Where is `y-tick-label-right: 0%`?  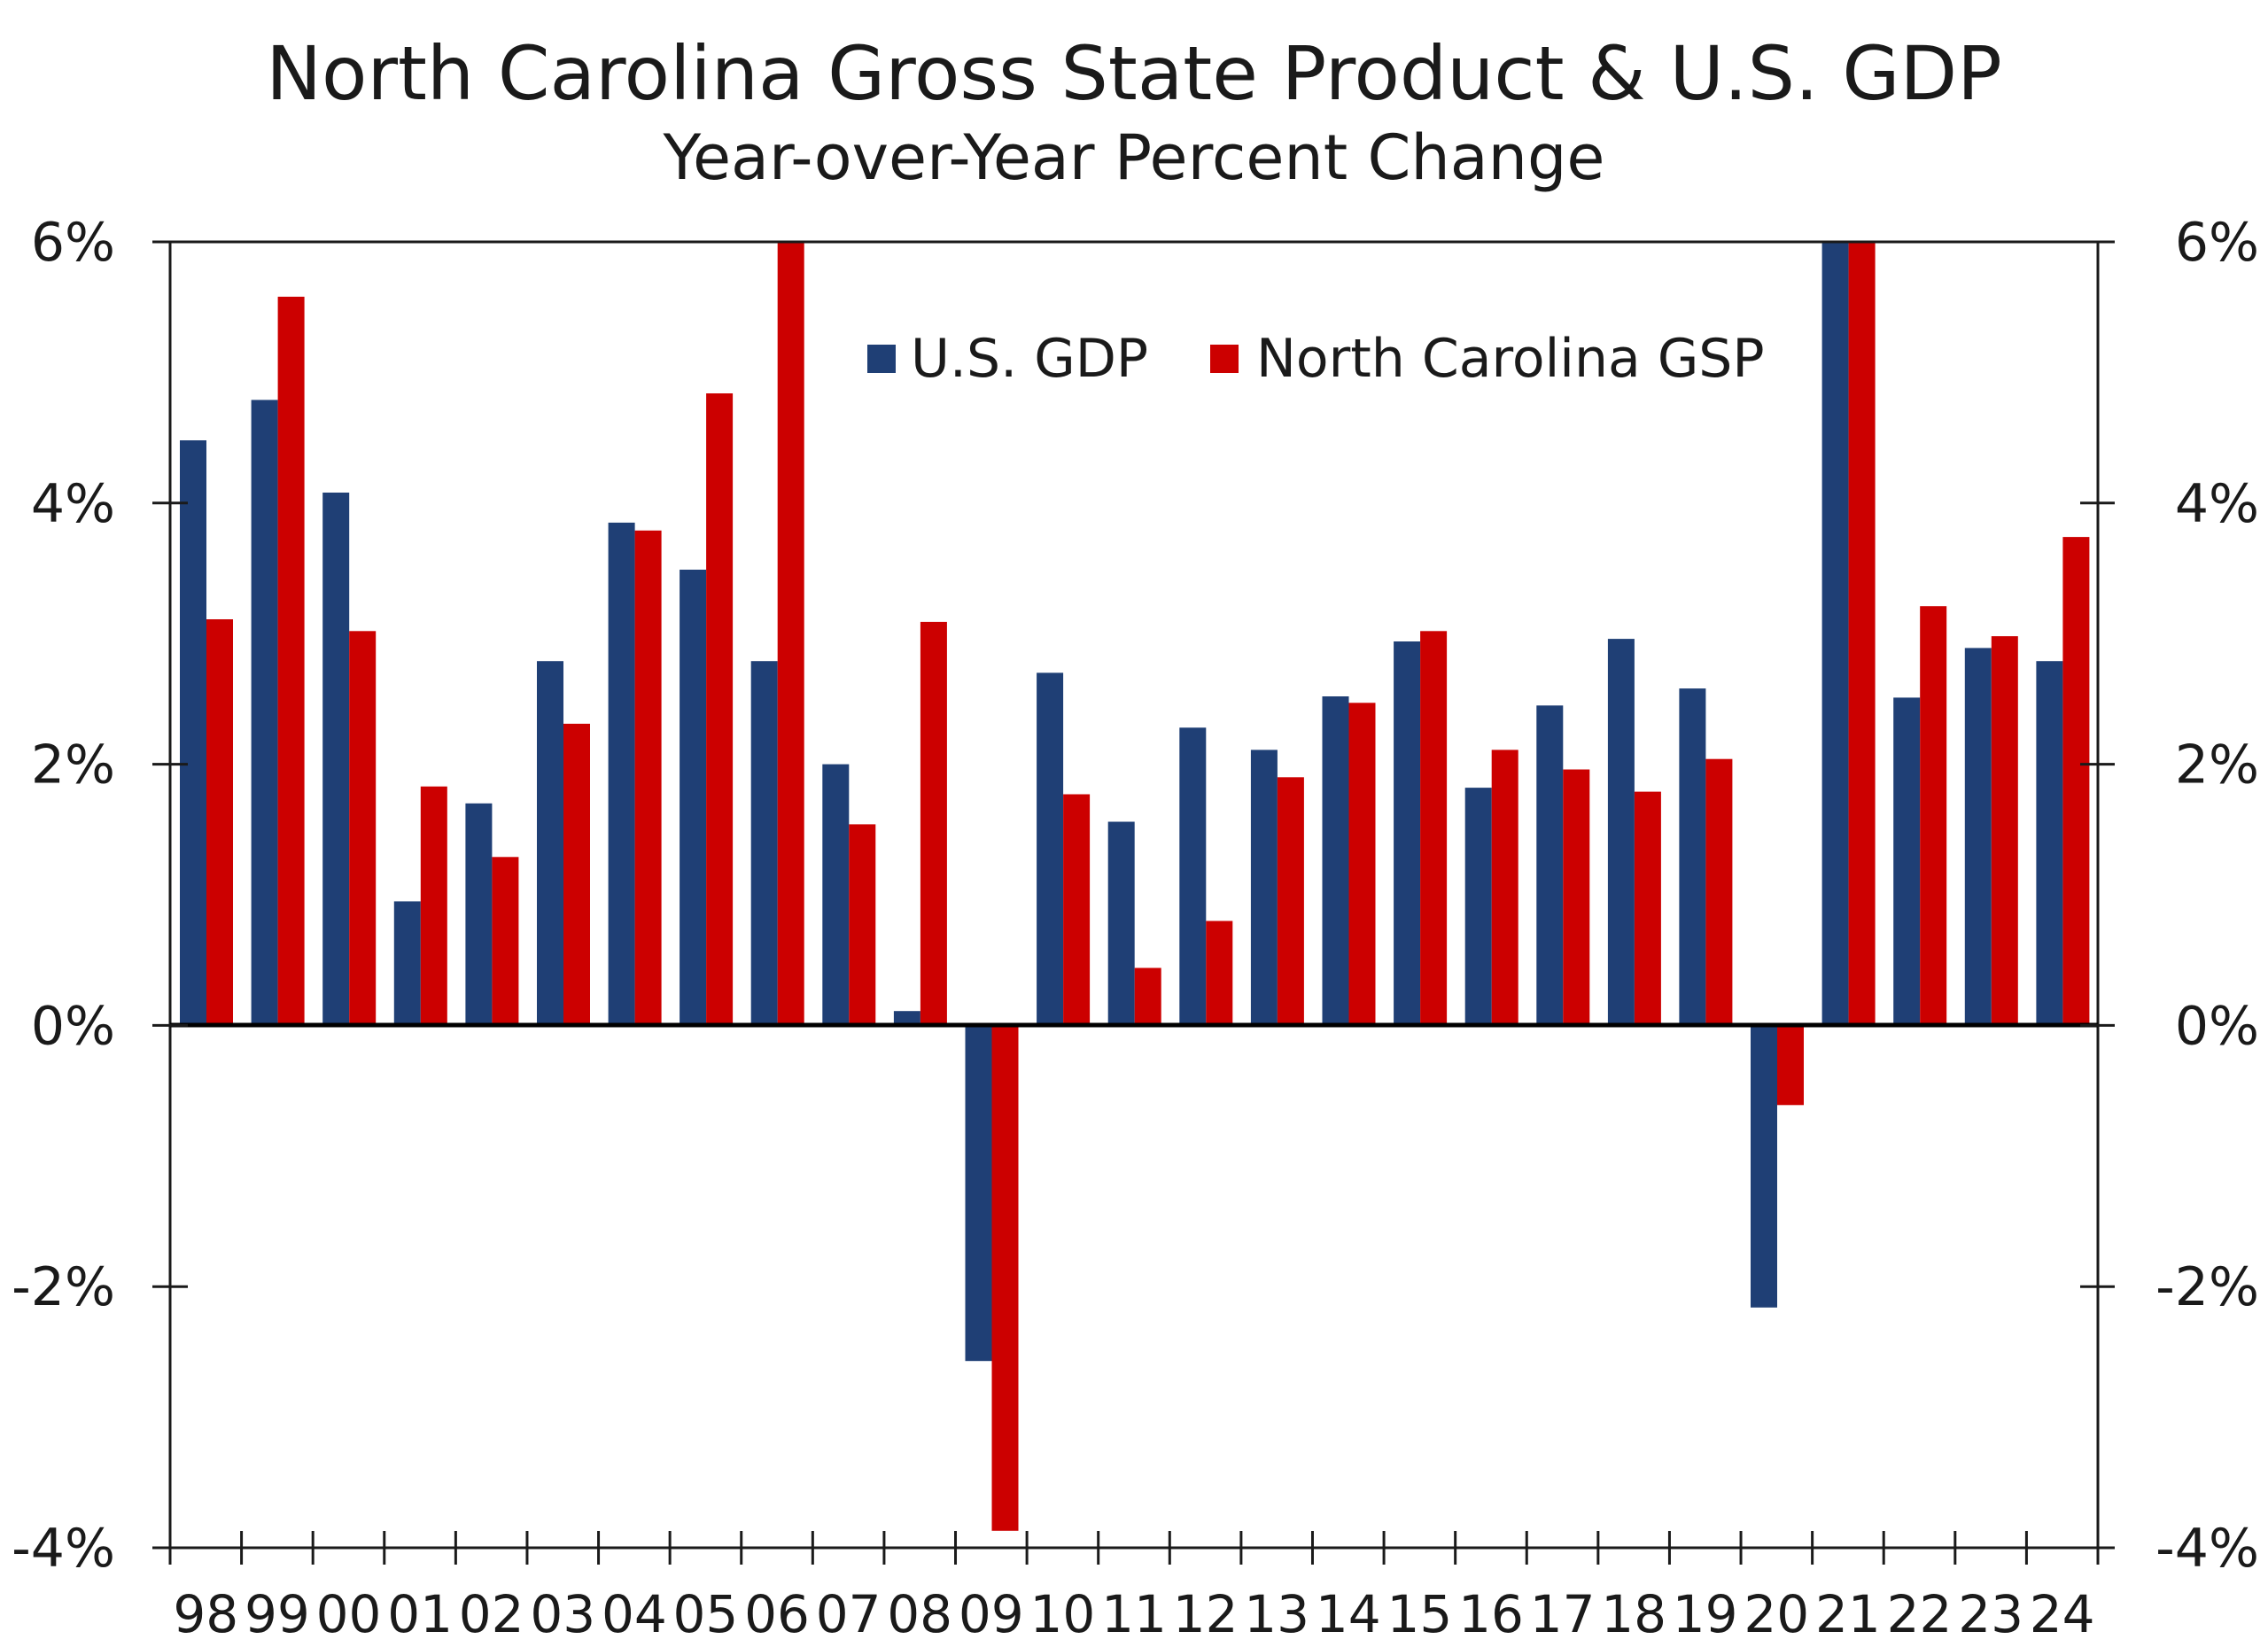
y-tick-label-right: 0% is located at coordinates (2217, 1026).